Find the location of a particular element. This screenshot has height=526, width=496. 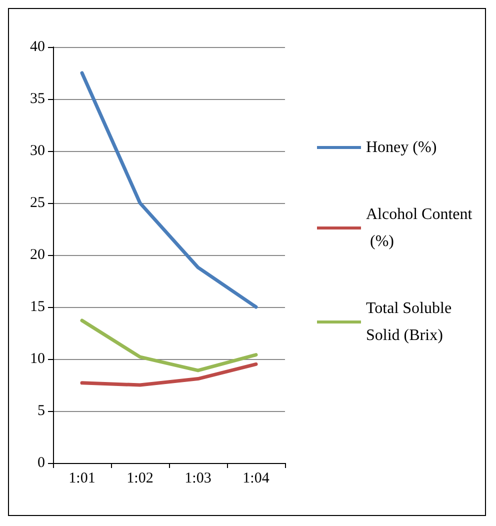

y-tick-label: 10 is located at coordinates (37, 359).